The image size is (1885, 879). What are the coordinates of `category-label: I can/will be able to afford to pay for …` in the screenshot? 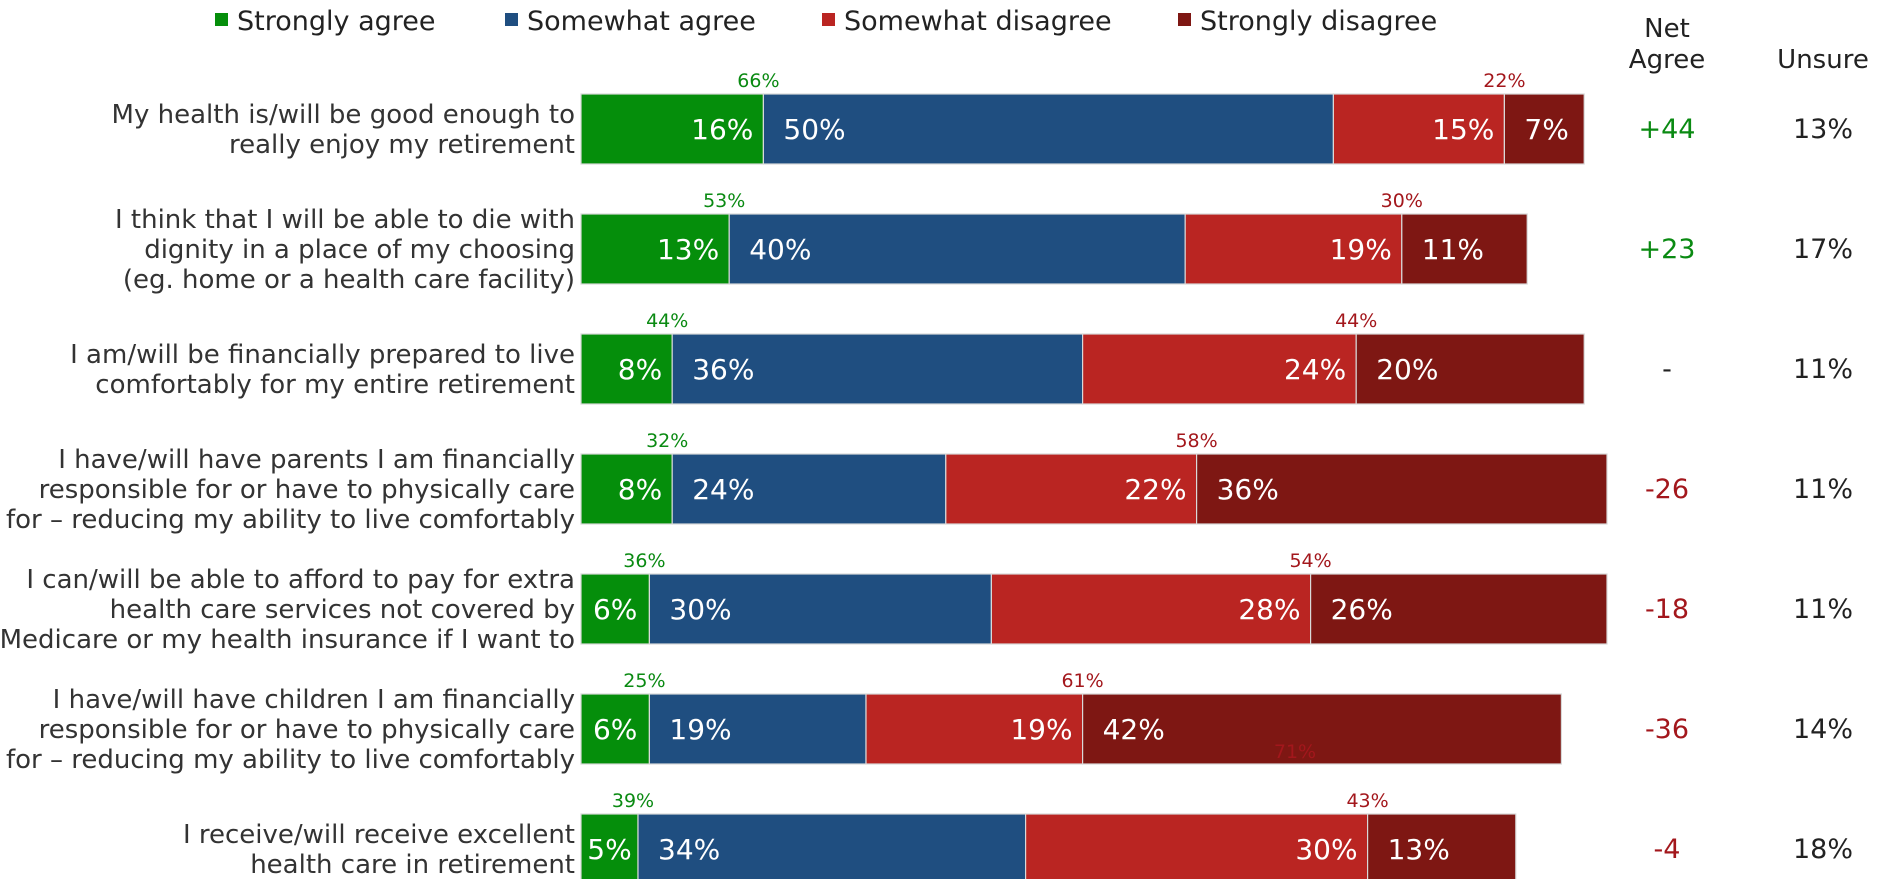 It's located at (287, 610).